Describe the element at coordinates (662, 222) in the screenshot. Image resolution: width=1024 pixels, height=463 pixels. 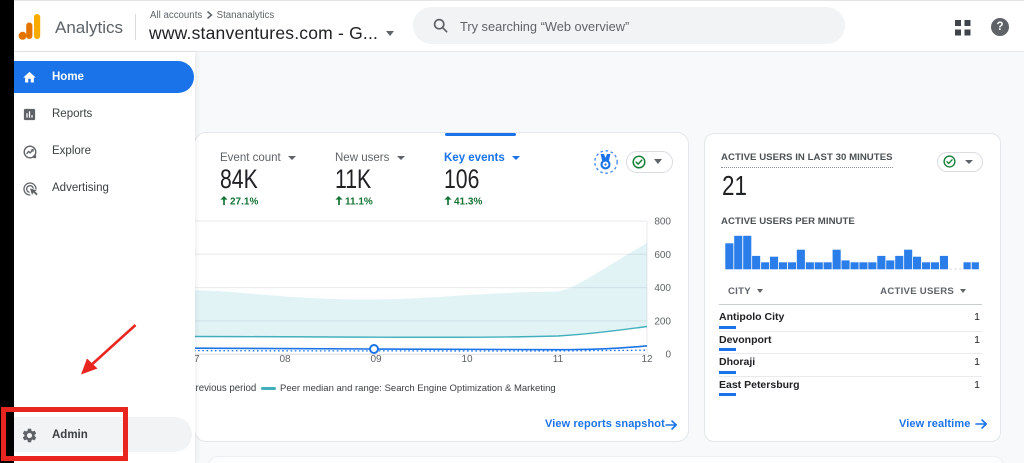
I see `svg-text: 800` at that location.